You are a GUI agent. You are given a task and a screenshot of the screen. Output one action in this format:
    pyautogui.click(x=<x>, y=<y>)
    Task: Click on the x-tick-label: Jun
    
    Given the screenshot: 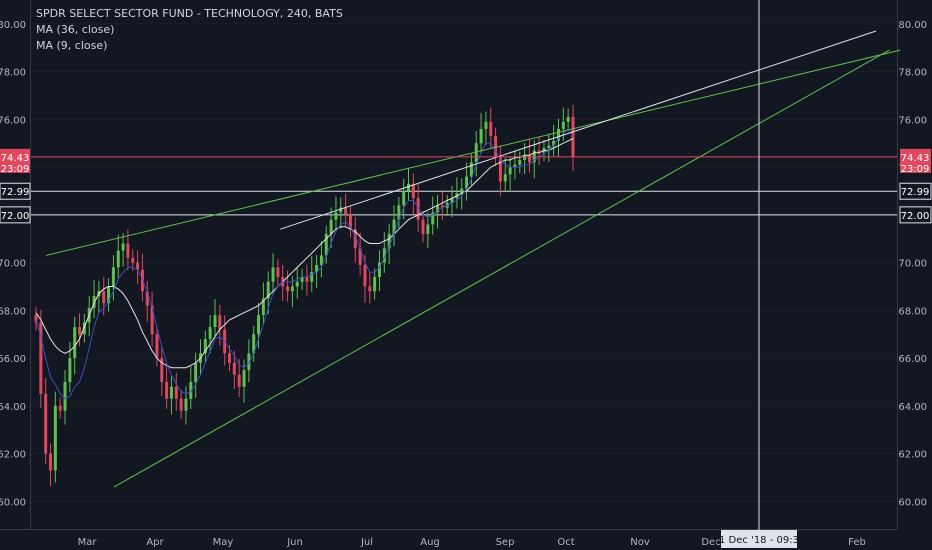 What is the action you would take?
    pyautogui.click(x=294, y=542)
    